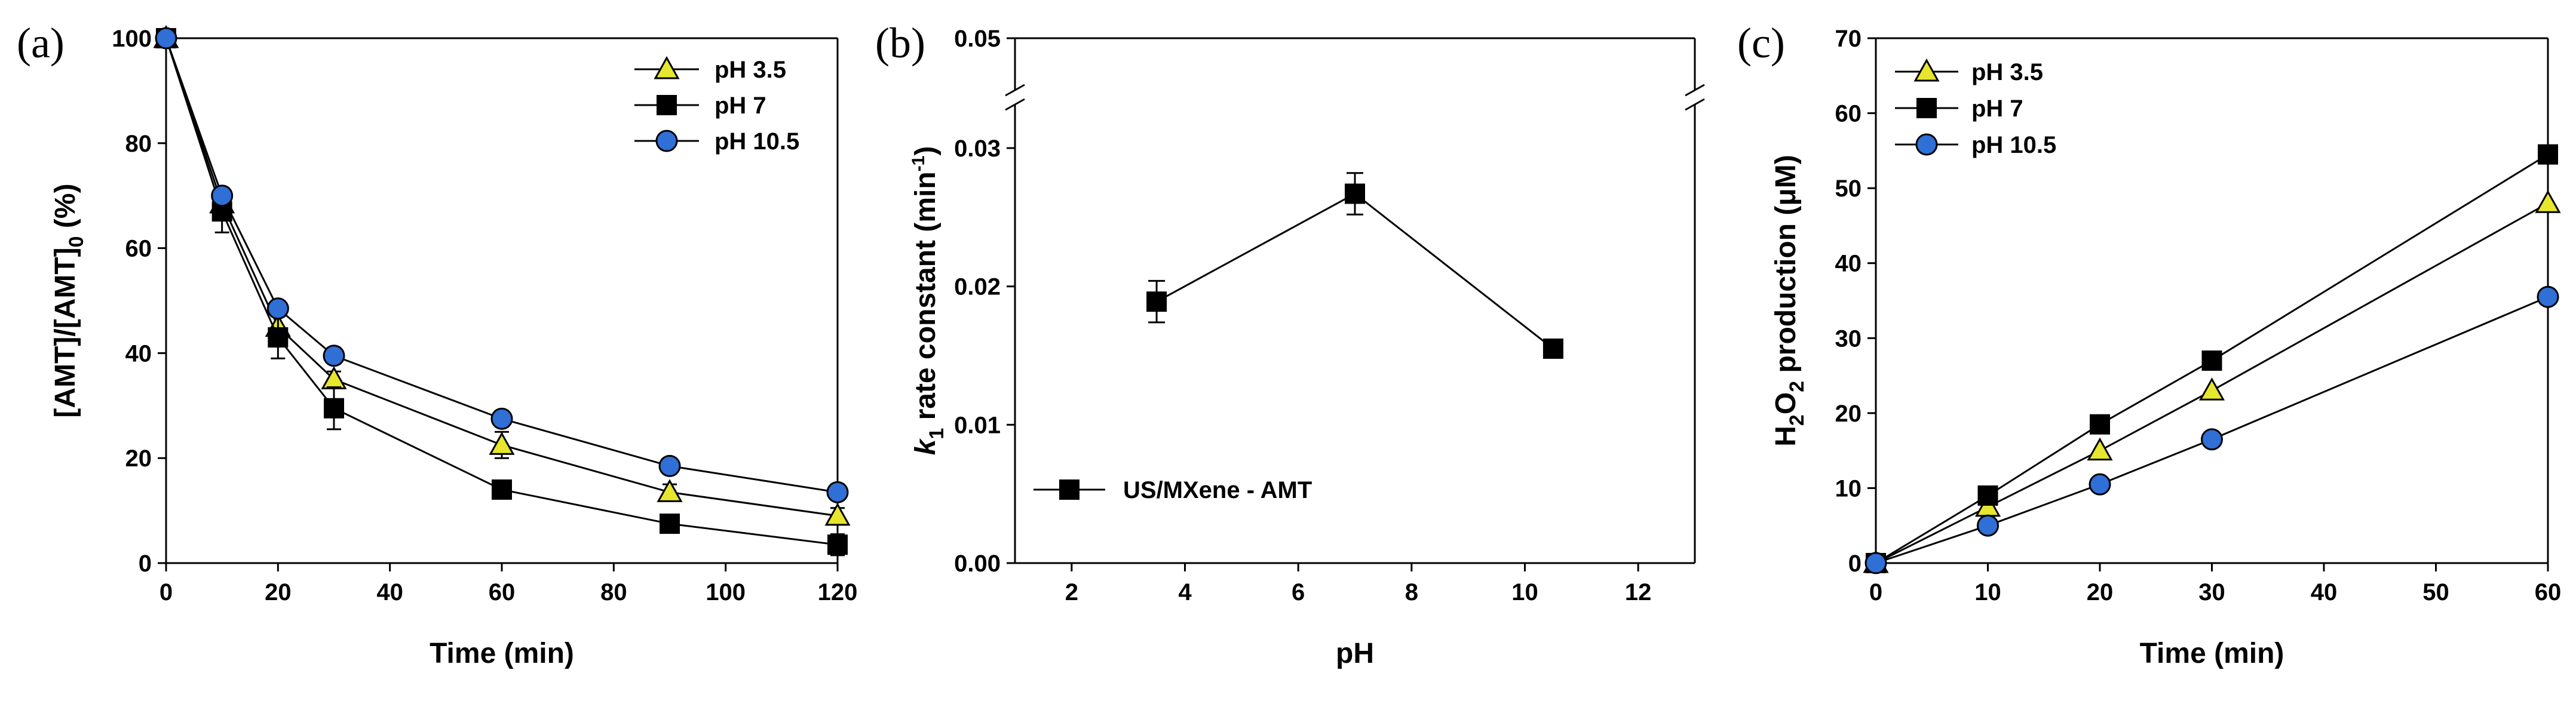  I want to click on y-axis-title: k1 rate constant (min-1), so click(928, 301).